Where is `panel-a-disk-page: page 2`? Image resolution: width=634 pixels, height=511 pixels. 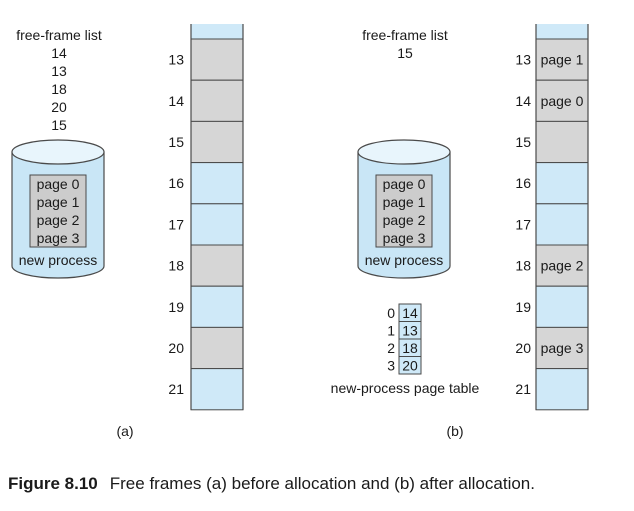 panel-a-disk-page: page 2 is located at coordinates (58, 220).